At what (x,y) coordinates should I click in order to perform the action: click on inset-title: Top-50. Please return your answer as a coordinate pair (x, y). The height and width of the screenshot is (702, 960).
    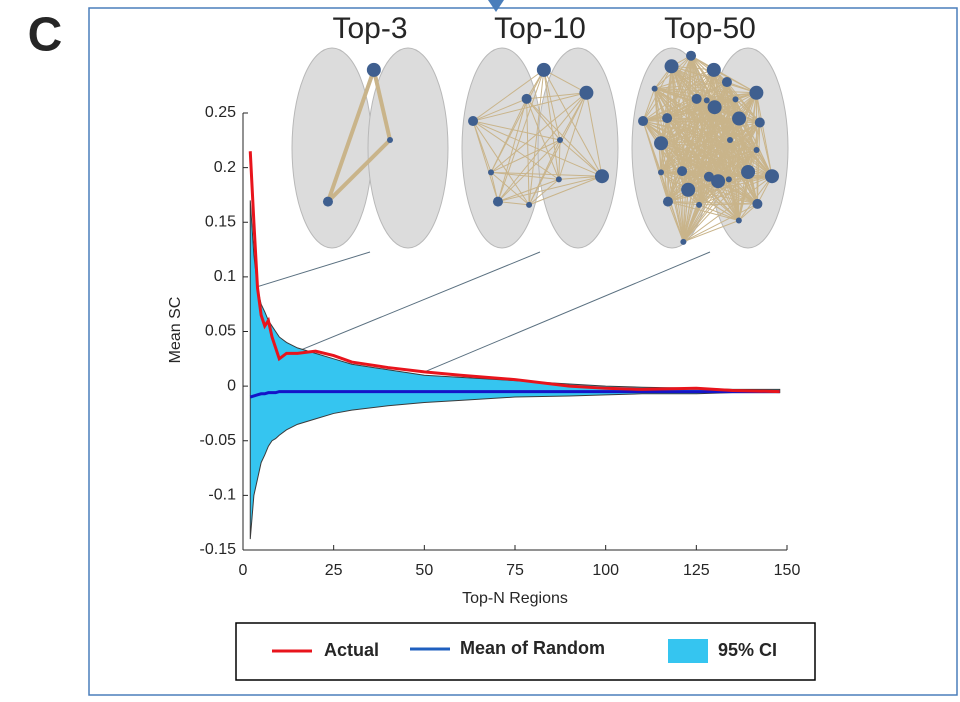
    Looking at the image, I should click on (710, 28).